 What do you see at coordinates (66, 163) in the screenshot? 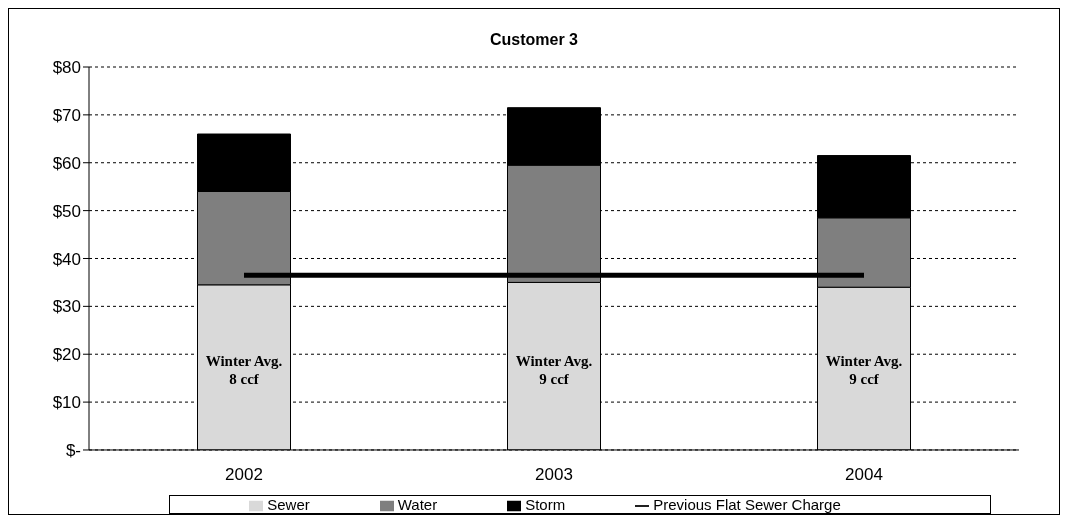
I see `y-tick-label: $60` at bounding box center [66, 163].